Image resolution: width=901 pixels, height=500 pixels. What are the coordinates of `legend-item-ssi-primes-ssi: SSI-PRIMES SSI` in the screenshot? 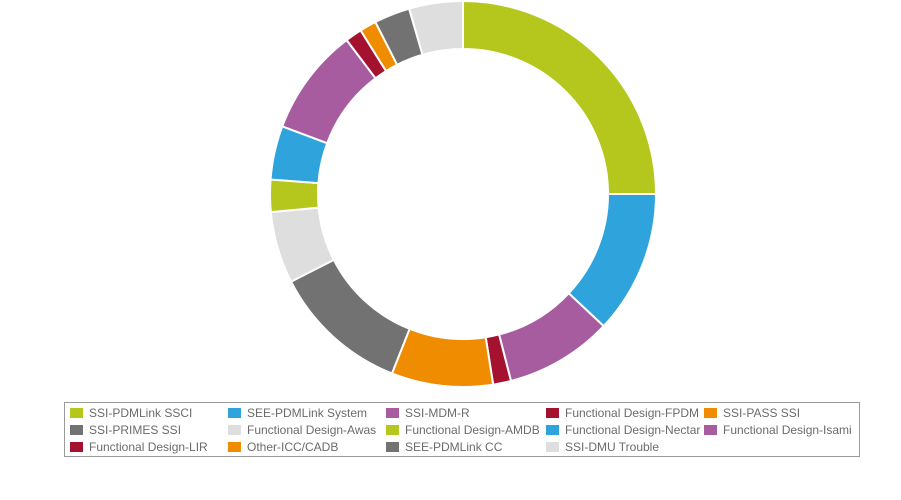 It's located at (125, 430).